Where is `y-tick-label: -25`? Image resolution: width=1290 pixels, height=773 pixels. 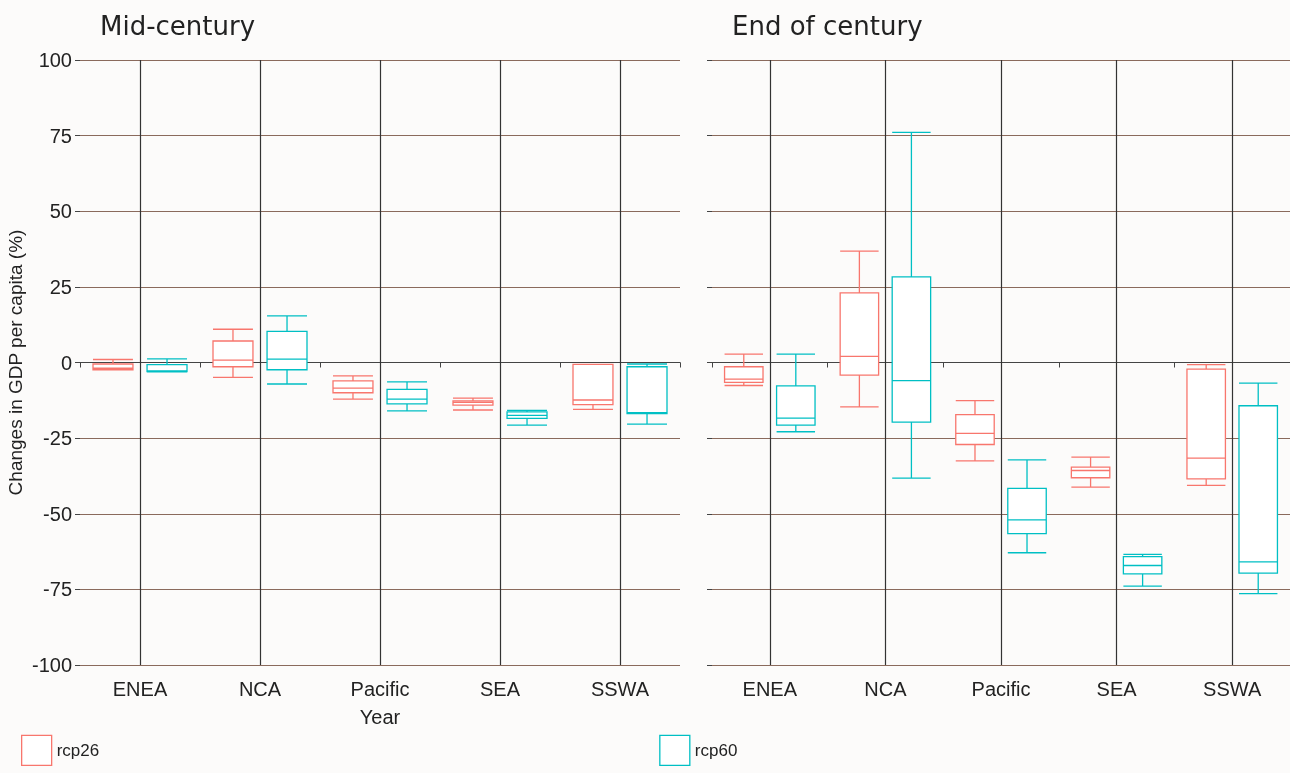
y-tick-label: -25 is located at coordinates (57, 438).